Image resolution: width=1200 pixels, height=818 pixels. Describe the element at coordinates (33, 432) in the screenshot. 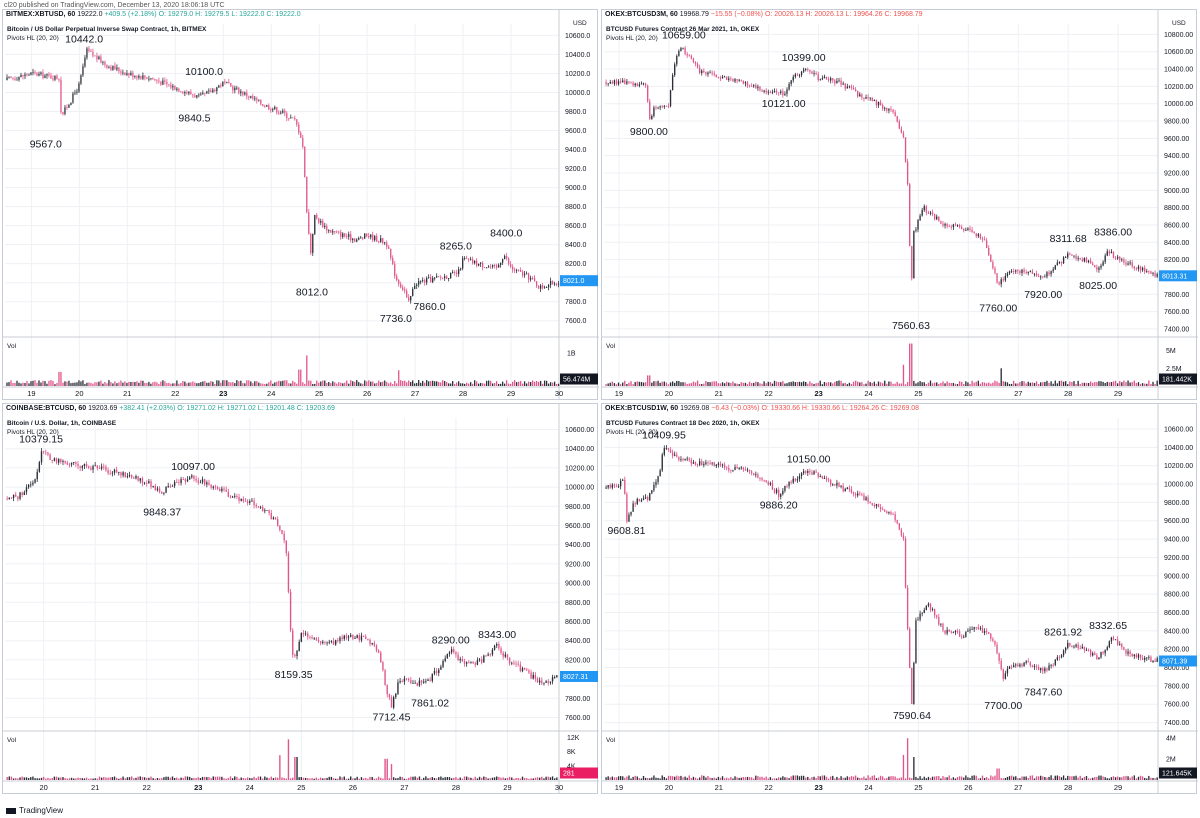

I see `indicator-label: Pivots HL (20, 20)` at that location.